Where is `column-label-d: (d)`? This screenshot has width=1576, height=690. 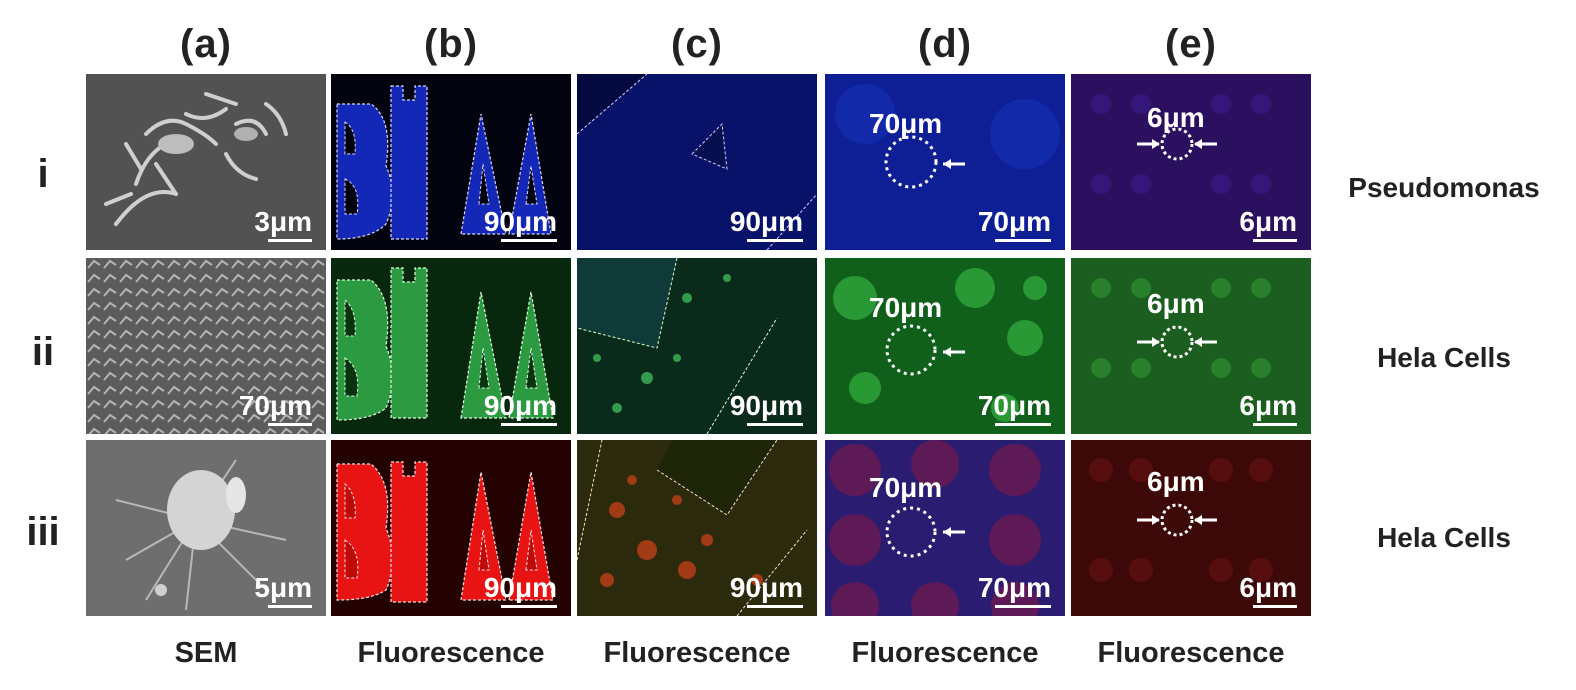
column-label-d: (d) is located at coordinates (945, 44).